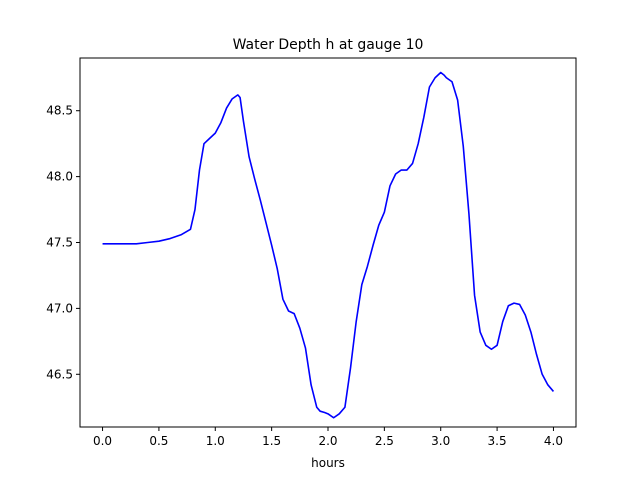  Describe the element at coordinates (102, 441) in the screenshot. I see `x-tick-label: 0.0` at that location.